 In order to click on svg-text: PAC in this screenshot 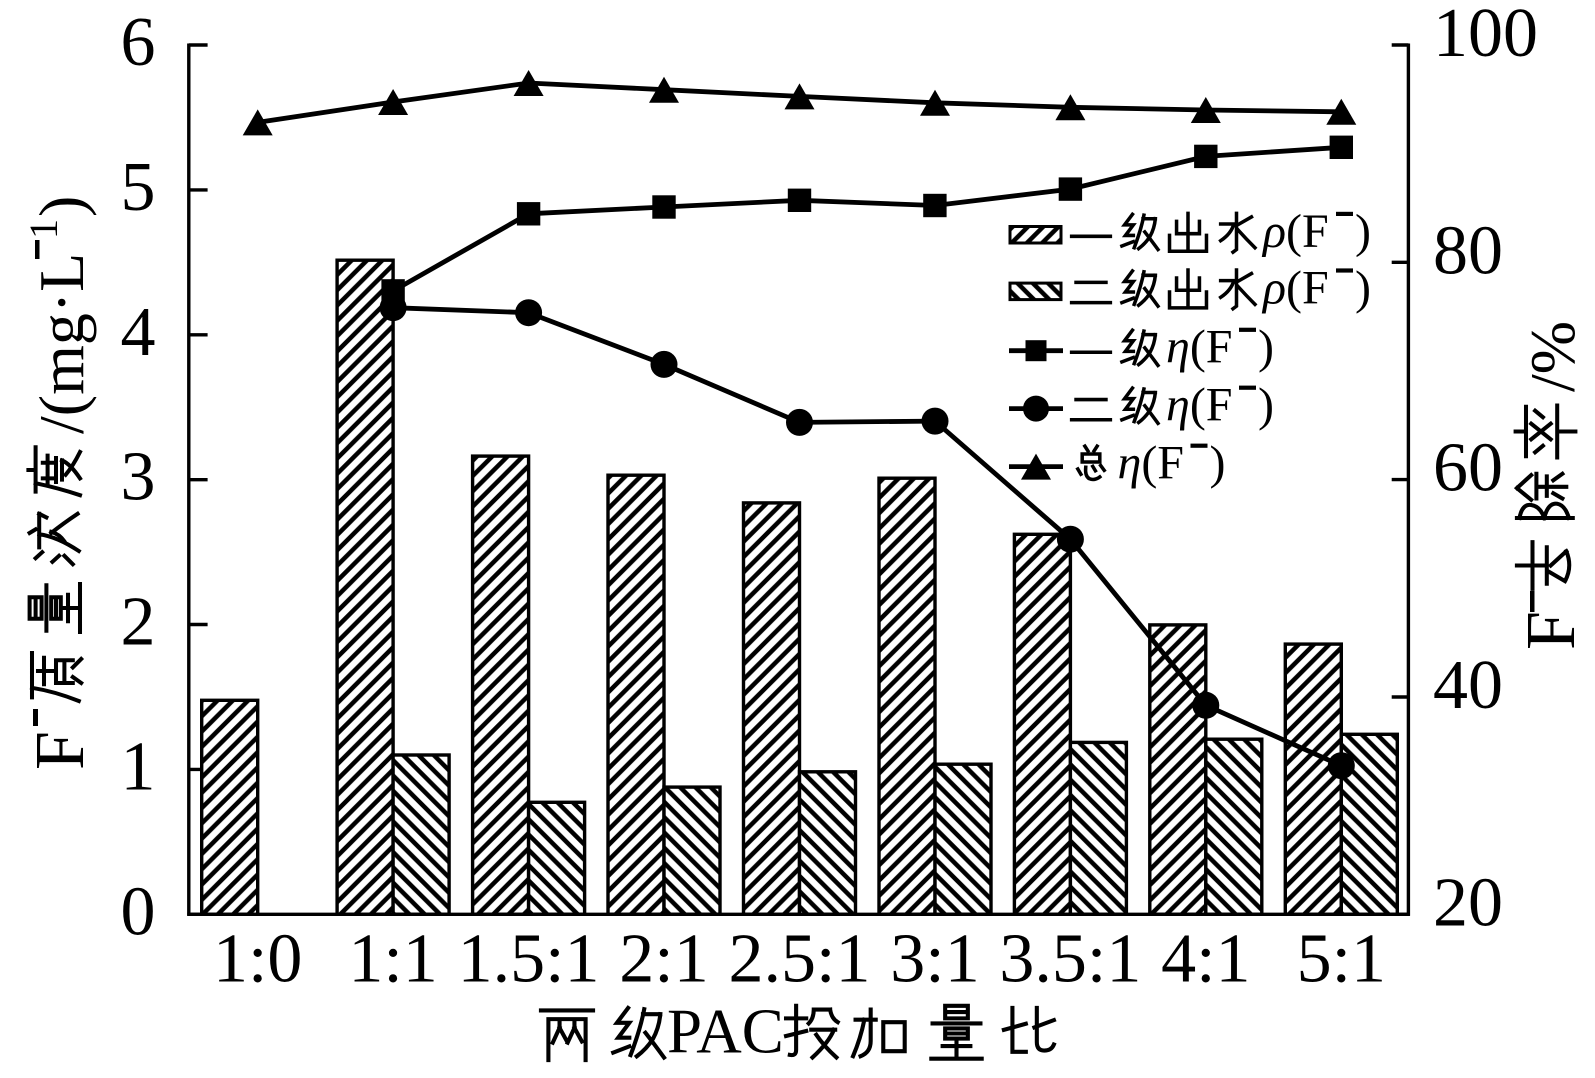, I will do `click(725, 1032)`.